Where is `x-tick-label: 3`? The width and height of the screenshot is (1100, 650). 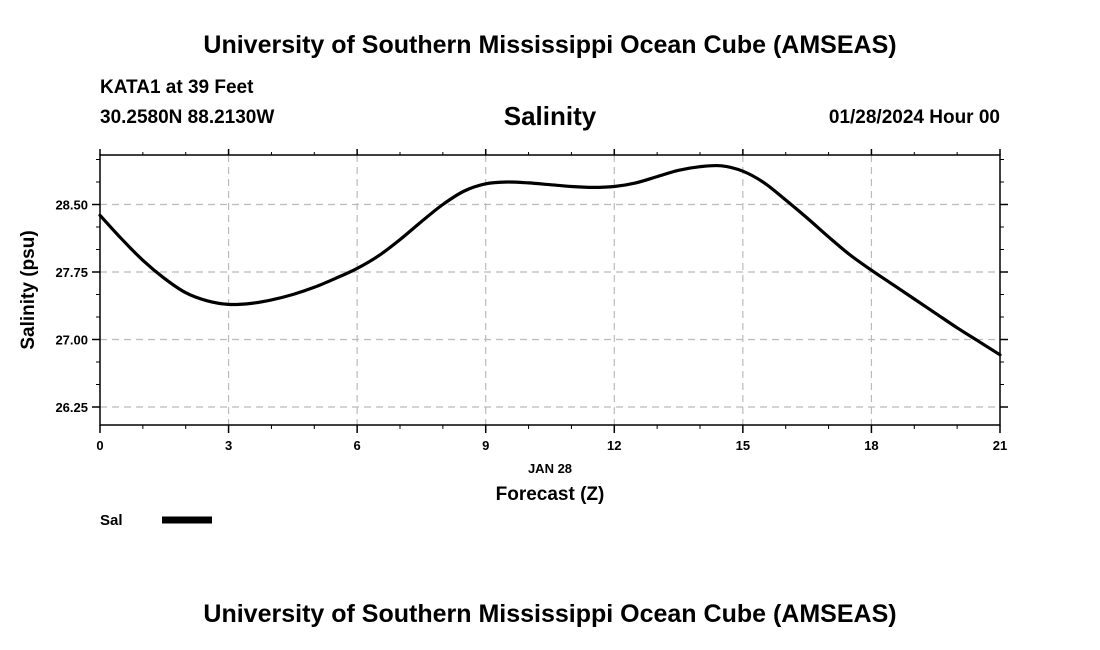 x-tick-label: 3 is located at coordinates (228, 445).